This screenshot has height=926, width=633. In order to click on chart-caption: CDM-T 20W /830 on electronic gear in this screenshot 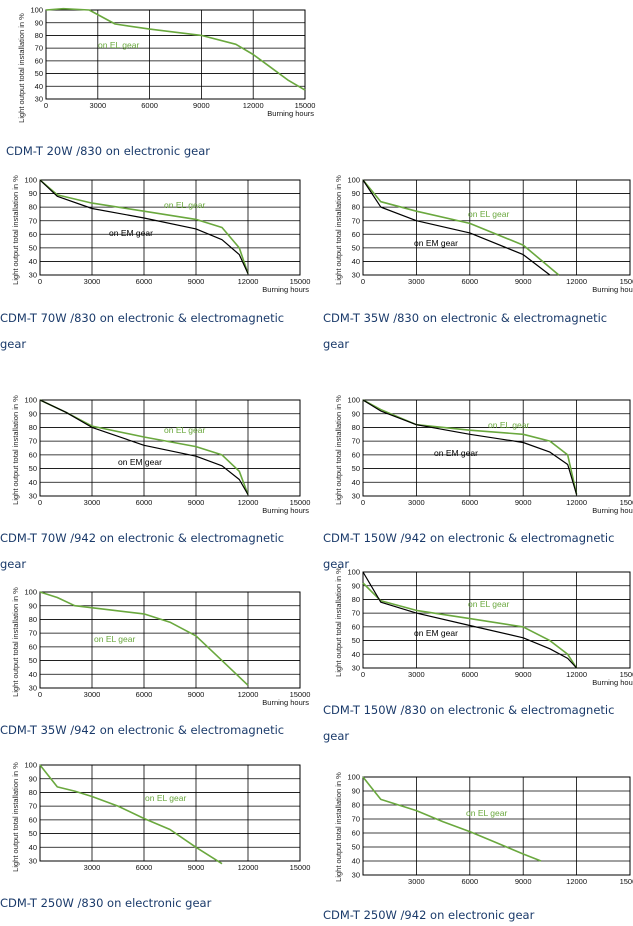, I will do `click(108, 151)`.